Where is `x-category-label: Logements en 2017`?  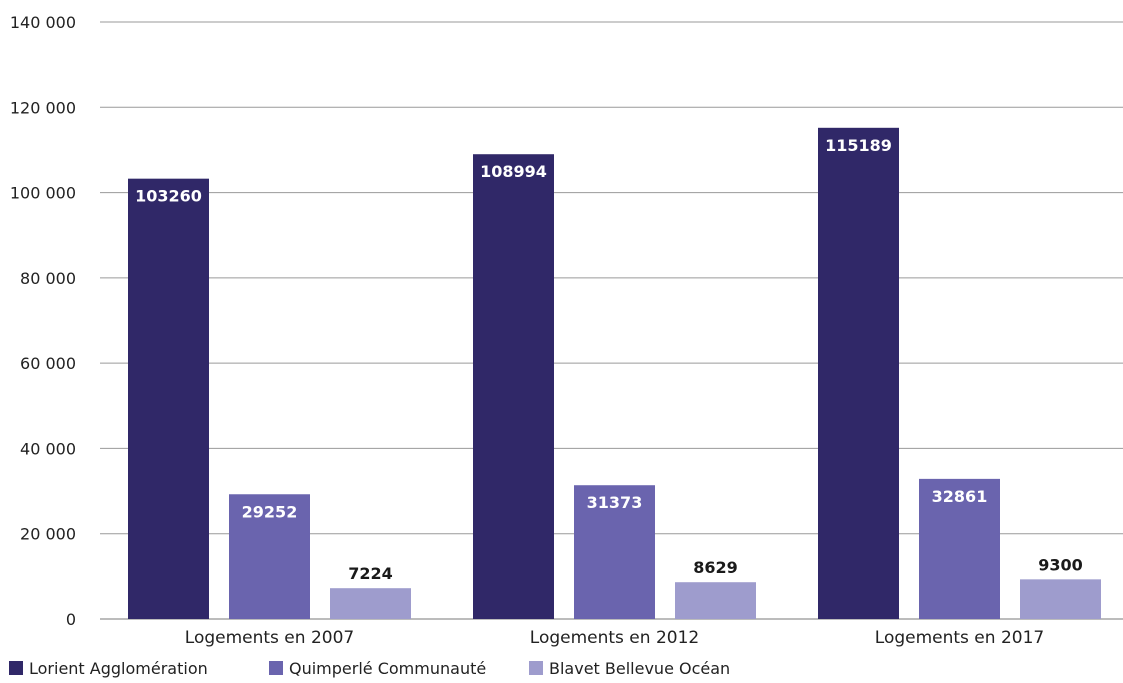 x-category-label: Logements en 2017 is located at coordinates (959, 638).